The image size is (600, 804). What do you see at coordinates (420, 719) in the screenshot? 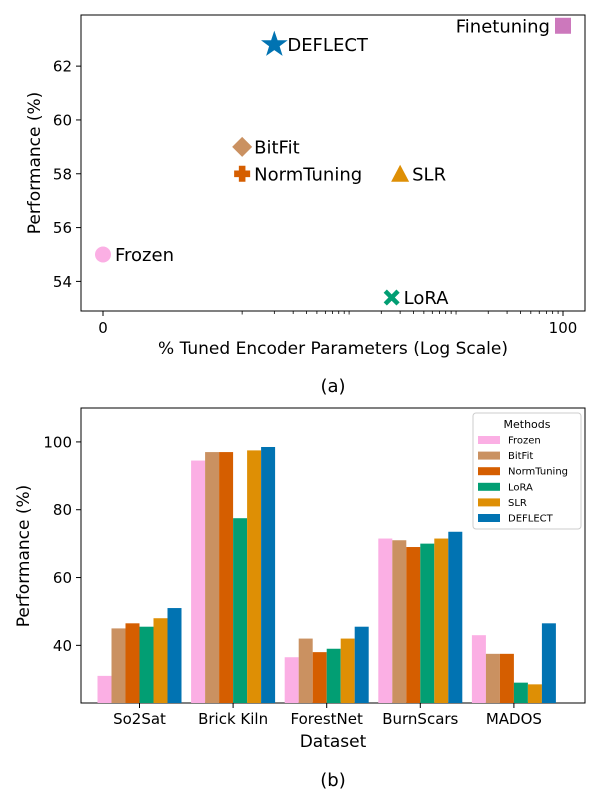
I see `x-tick-label: BurnScars` at bounding box center [420, 719].